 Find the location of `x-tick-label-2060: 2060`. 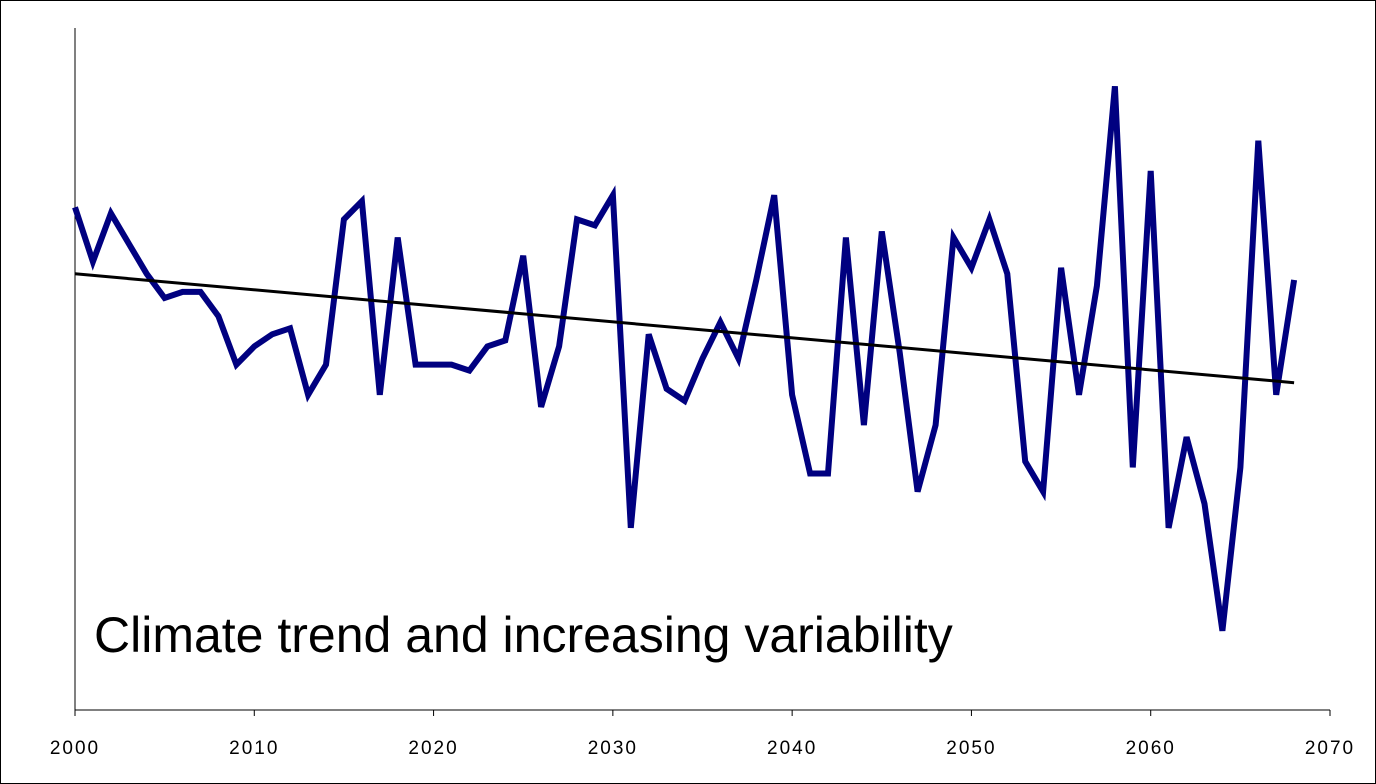

x-tick-label-2060: 2060 is located at coordinates (1151, 748).